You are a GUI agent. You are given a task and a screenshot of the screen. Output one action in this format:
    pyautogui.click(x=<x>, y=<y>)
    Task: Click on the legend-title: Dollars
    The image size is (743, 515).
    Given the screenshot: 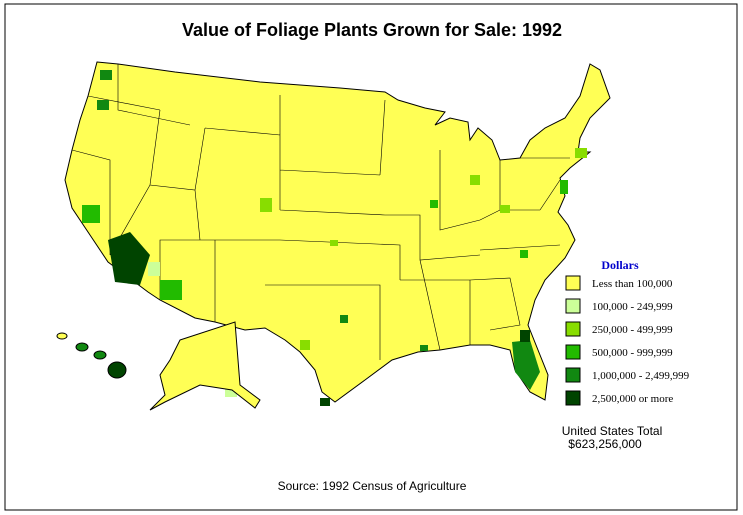 What is the action you would take?
    pyautogui.click(x=620, y=265)
    